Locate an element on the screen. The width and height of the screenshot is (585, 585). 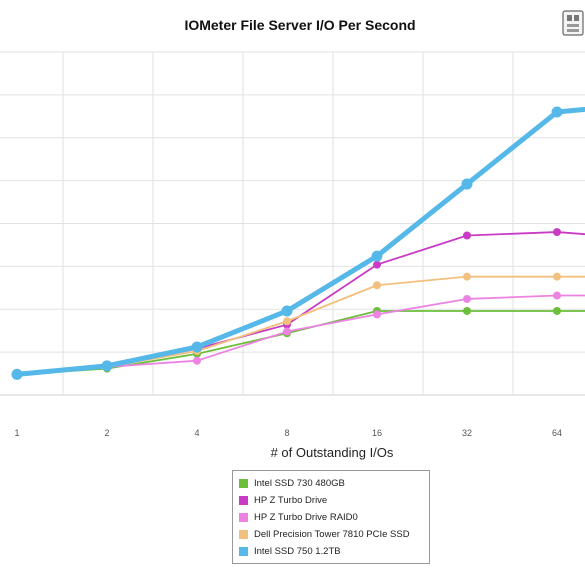
x-tick-label: 8 is located at coordinates (286, 433).